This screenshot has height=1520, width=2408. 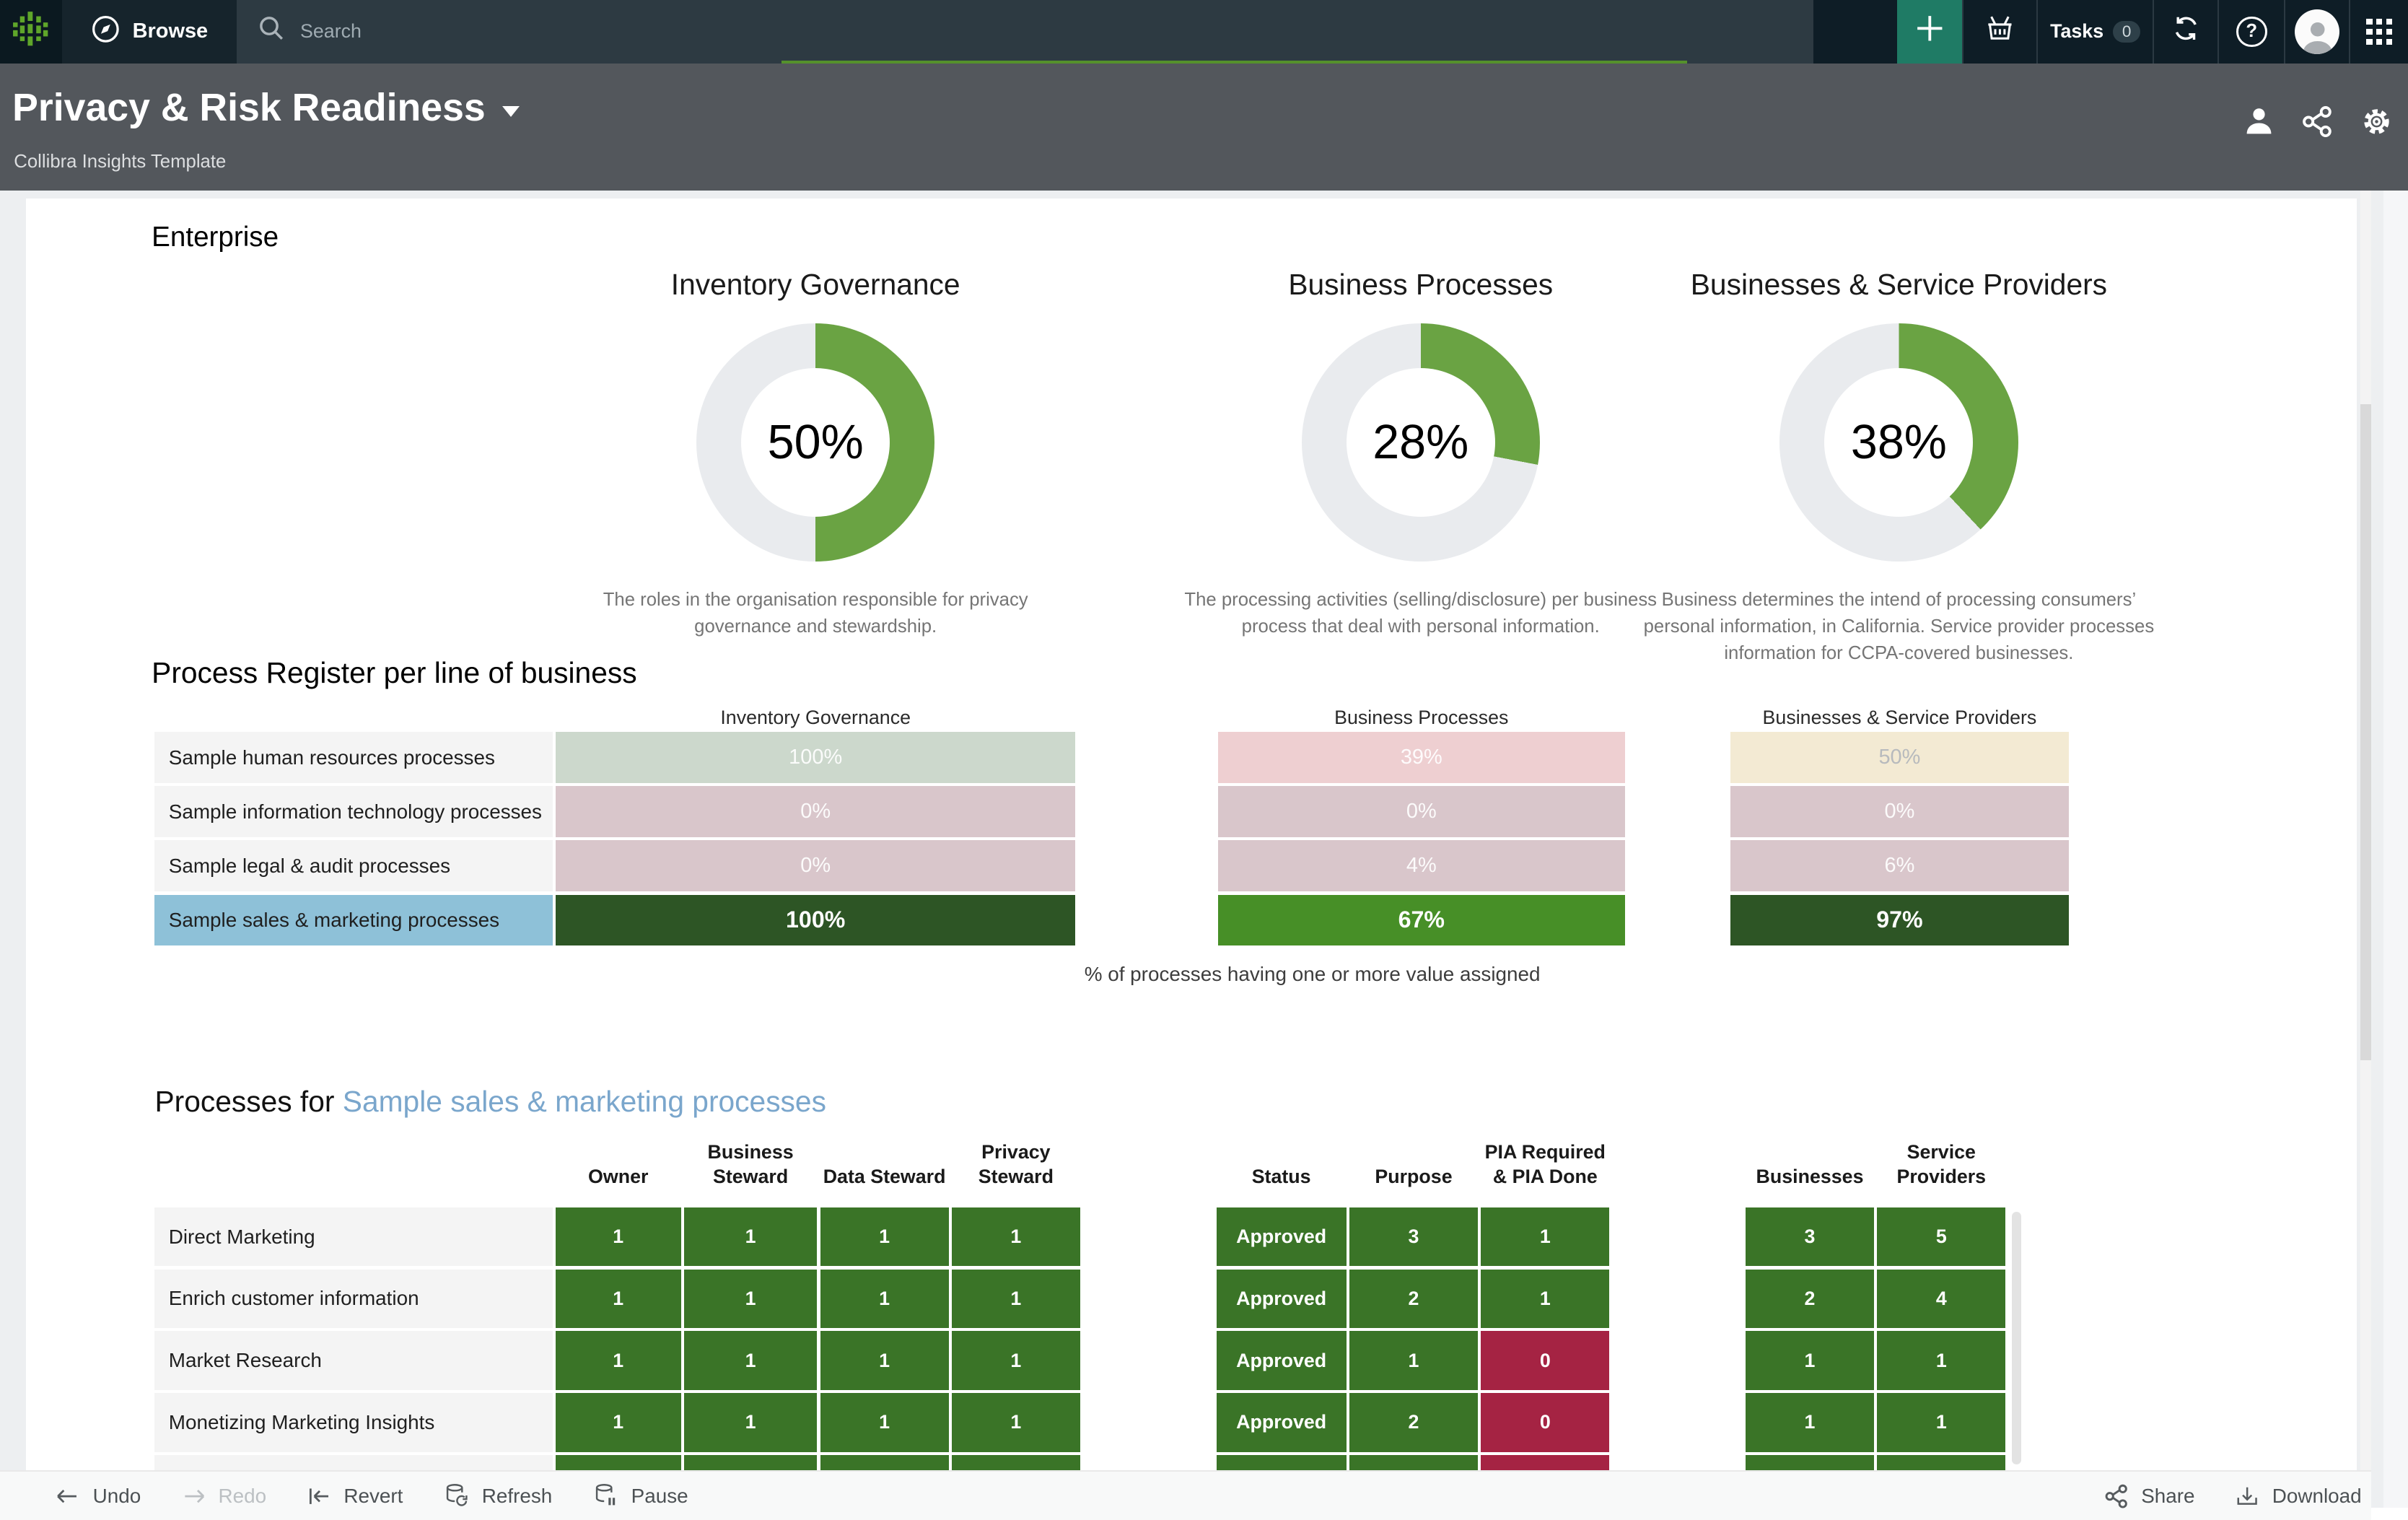 I want to click on process-name, so click(x=353, y=1462).